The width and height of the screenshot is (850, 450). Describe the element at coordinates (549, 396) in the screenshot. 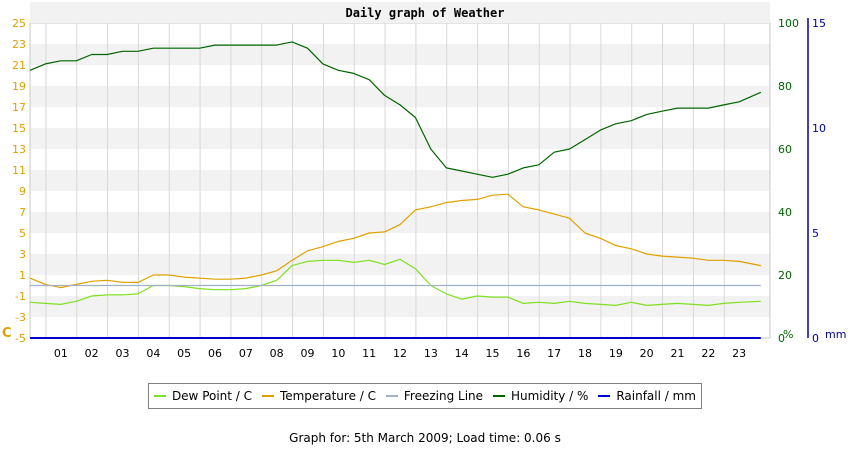

I see `legend-label-humidity: Humidity / %` at that location.